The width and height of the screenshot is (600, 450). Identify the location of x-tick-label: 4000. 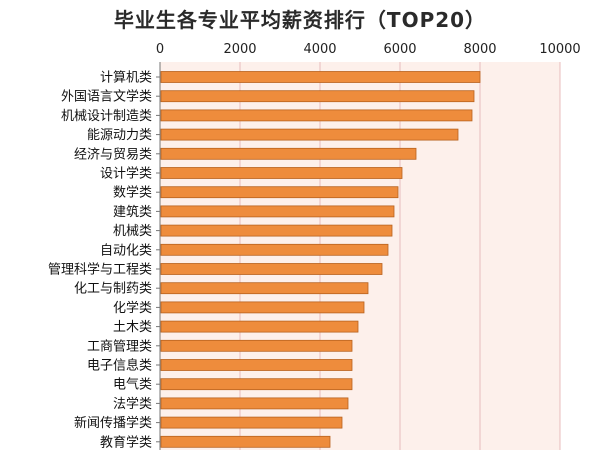
(319, 49).